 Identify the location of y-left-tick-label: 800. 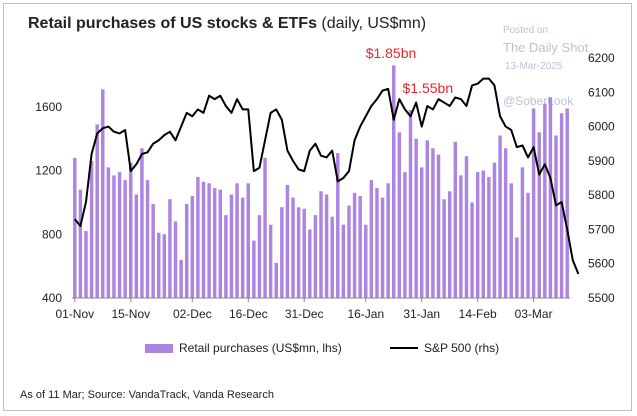
(52, 234).